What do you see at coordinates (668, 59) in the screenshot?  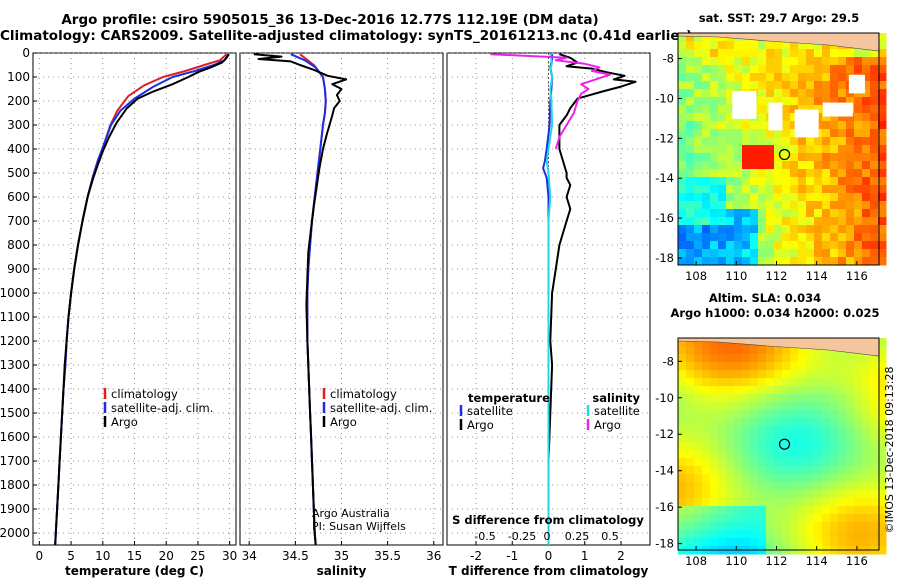 I see `map-lat-label: -8` at bounding box center [668, 59].